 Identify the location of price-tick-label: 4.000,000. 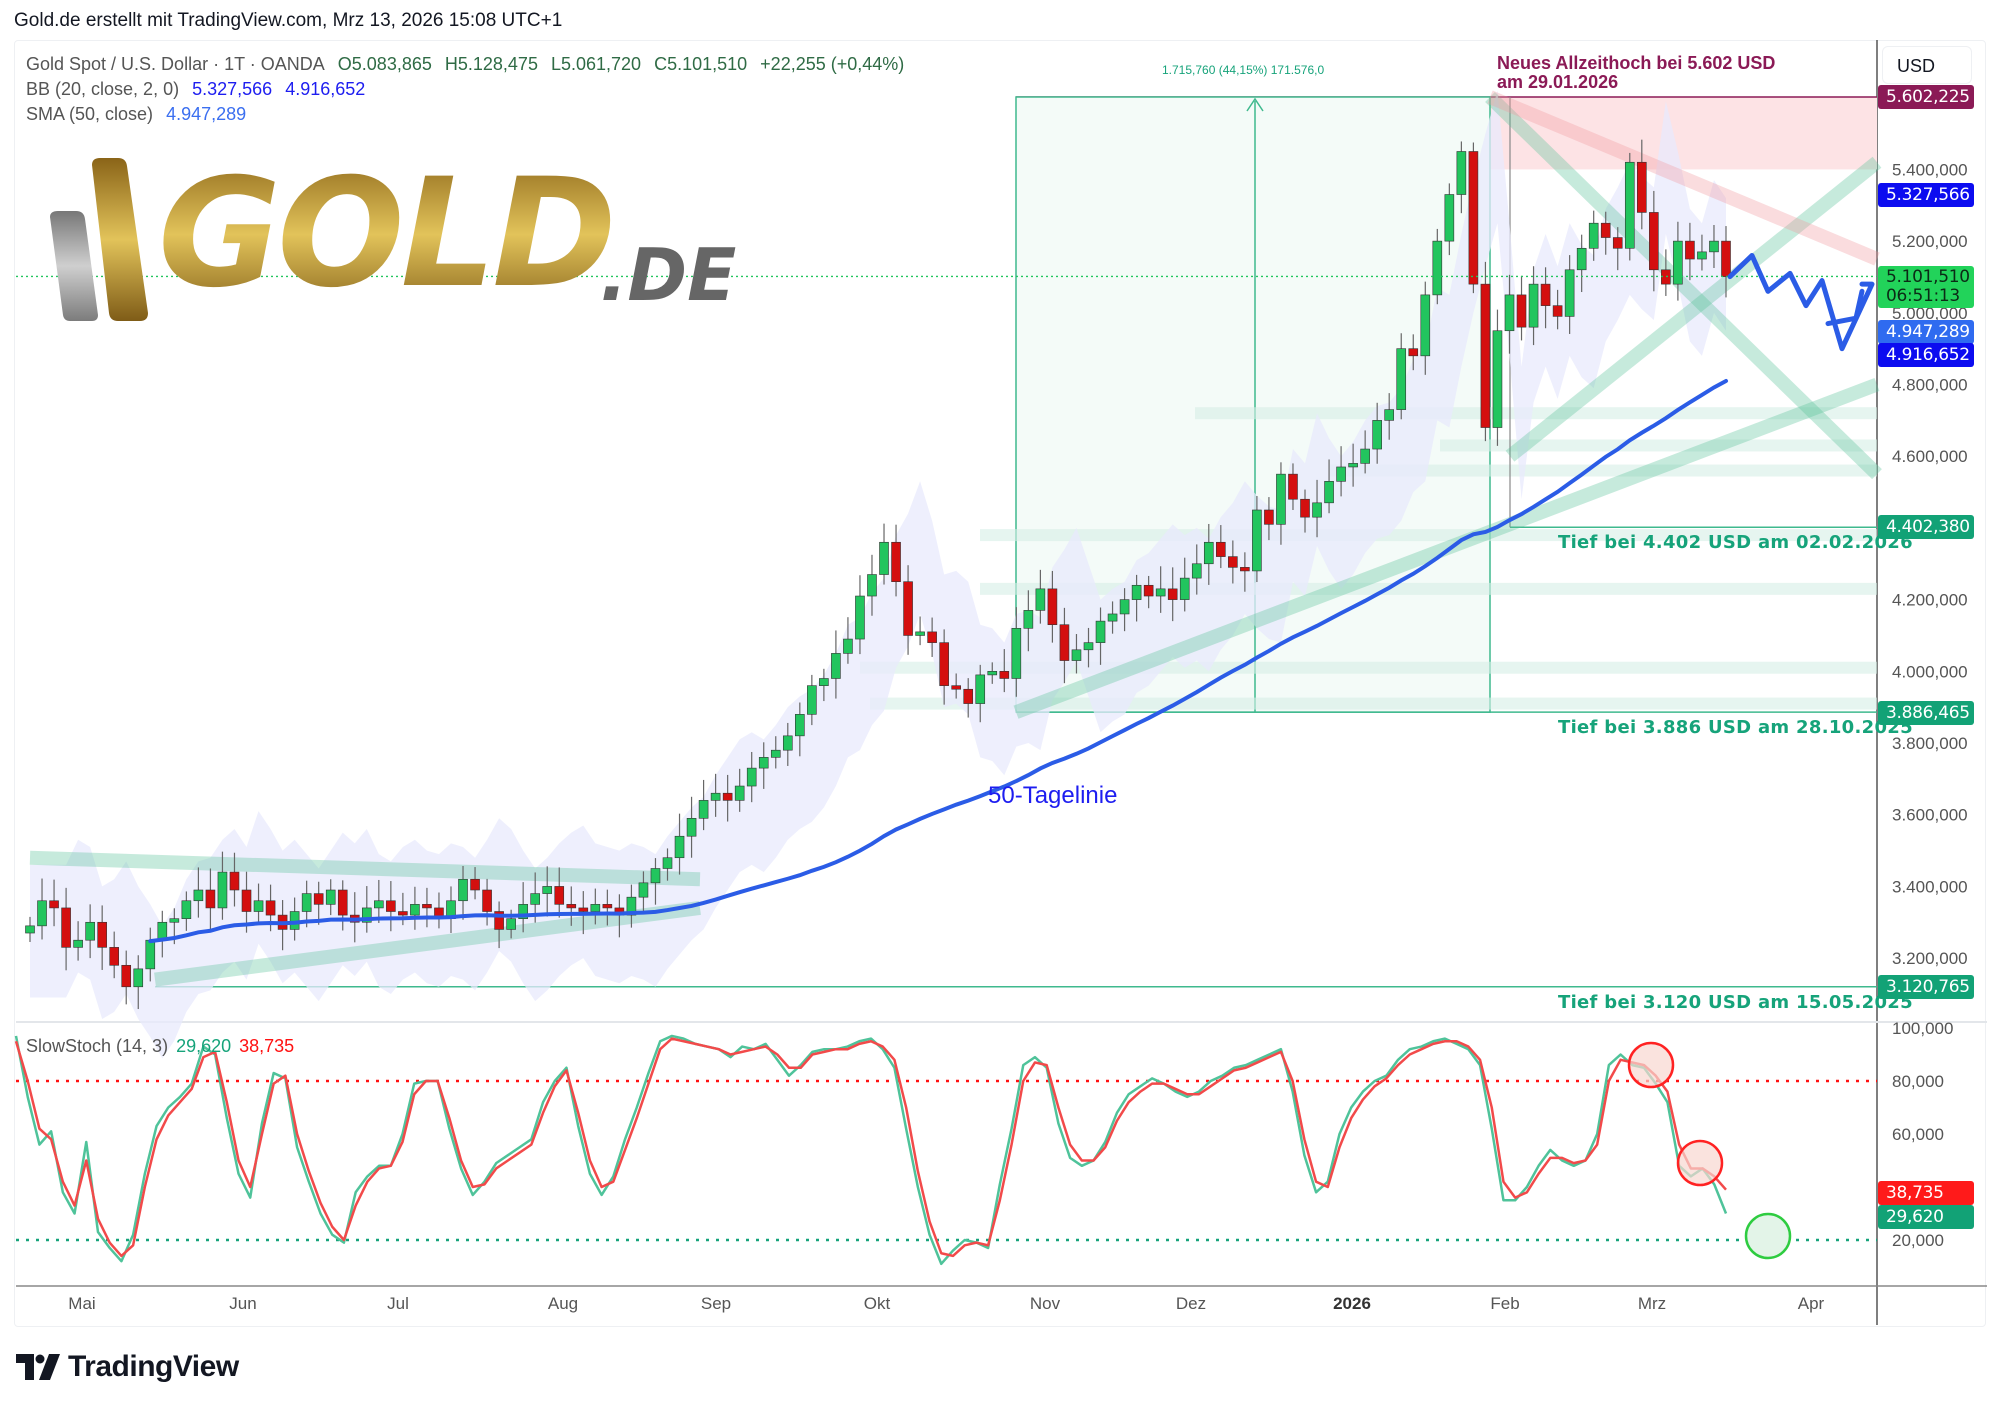
(1930, 671).